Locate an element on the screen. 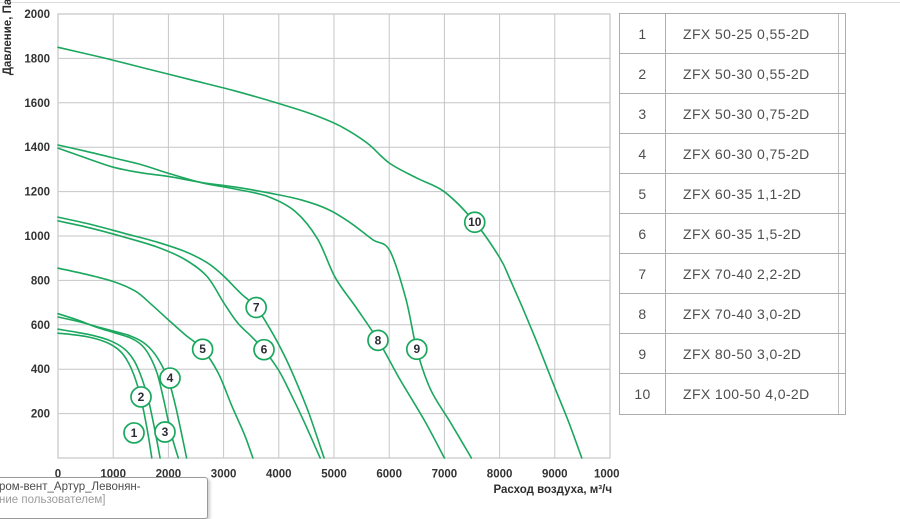  row-number: 7 is located at coordinates (643, 273).